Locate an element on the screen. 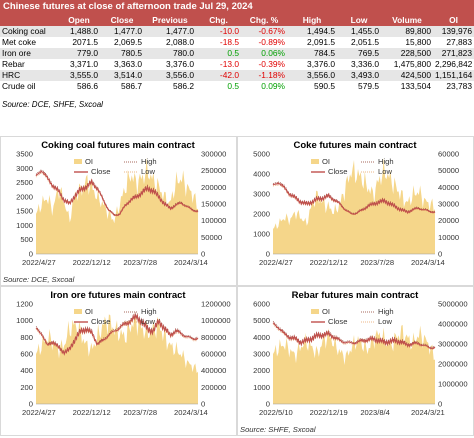 This screenshot has width=474, height=438. x-tick: 2022/5/10 is located at coordinates (276, 412).